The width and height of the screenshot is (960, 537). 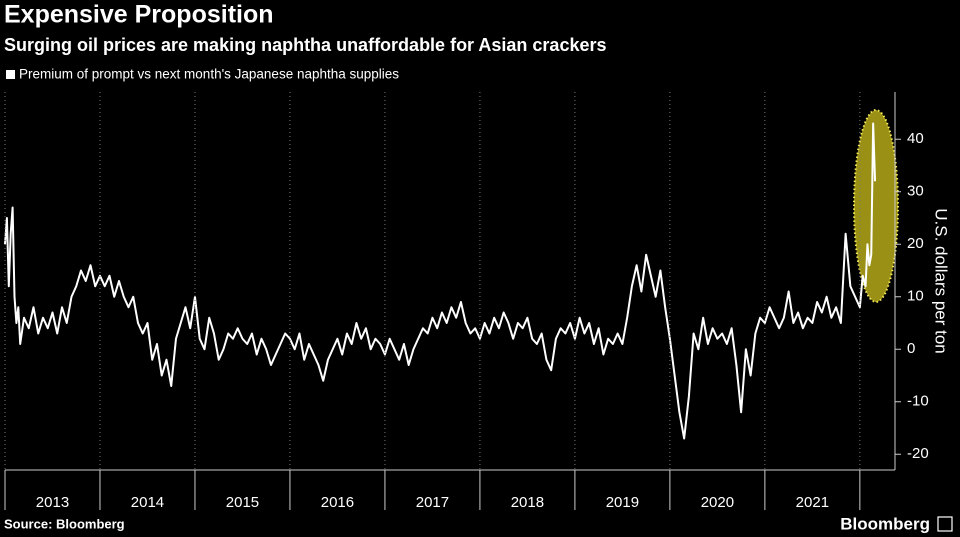 I want to click on legend-swatch, so click(x=10, y=74).